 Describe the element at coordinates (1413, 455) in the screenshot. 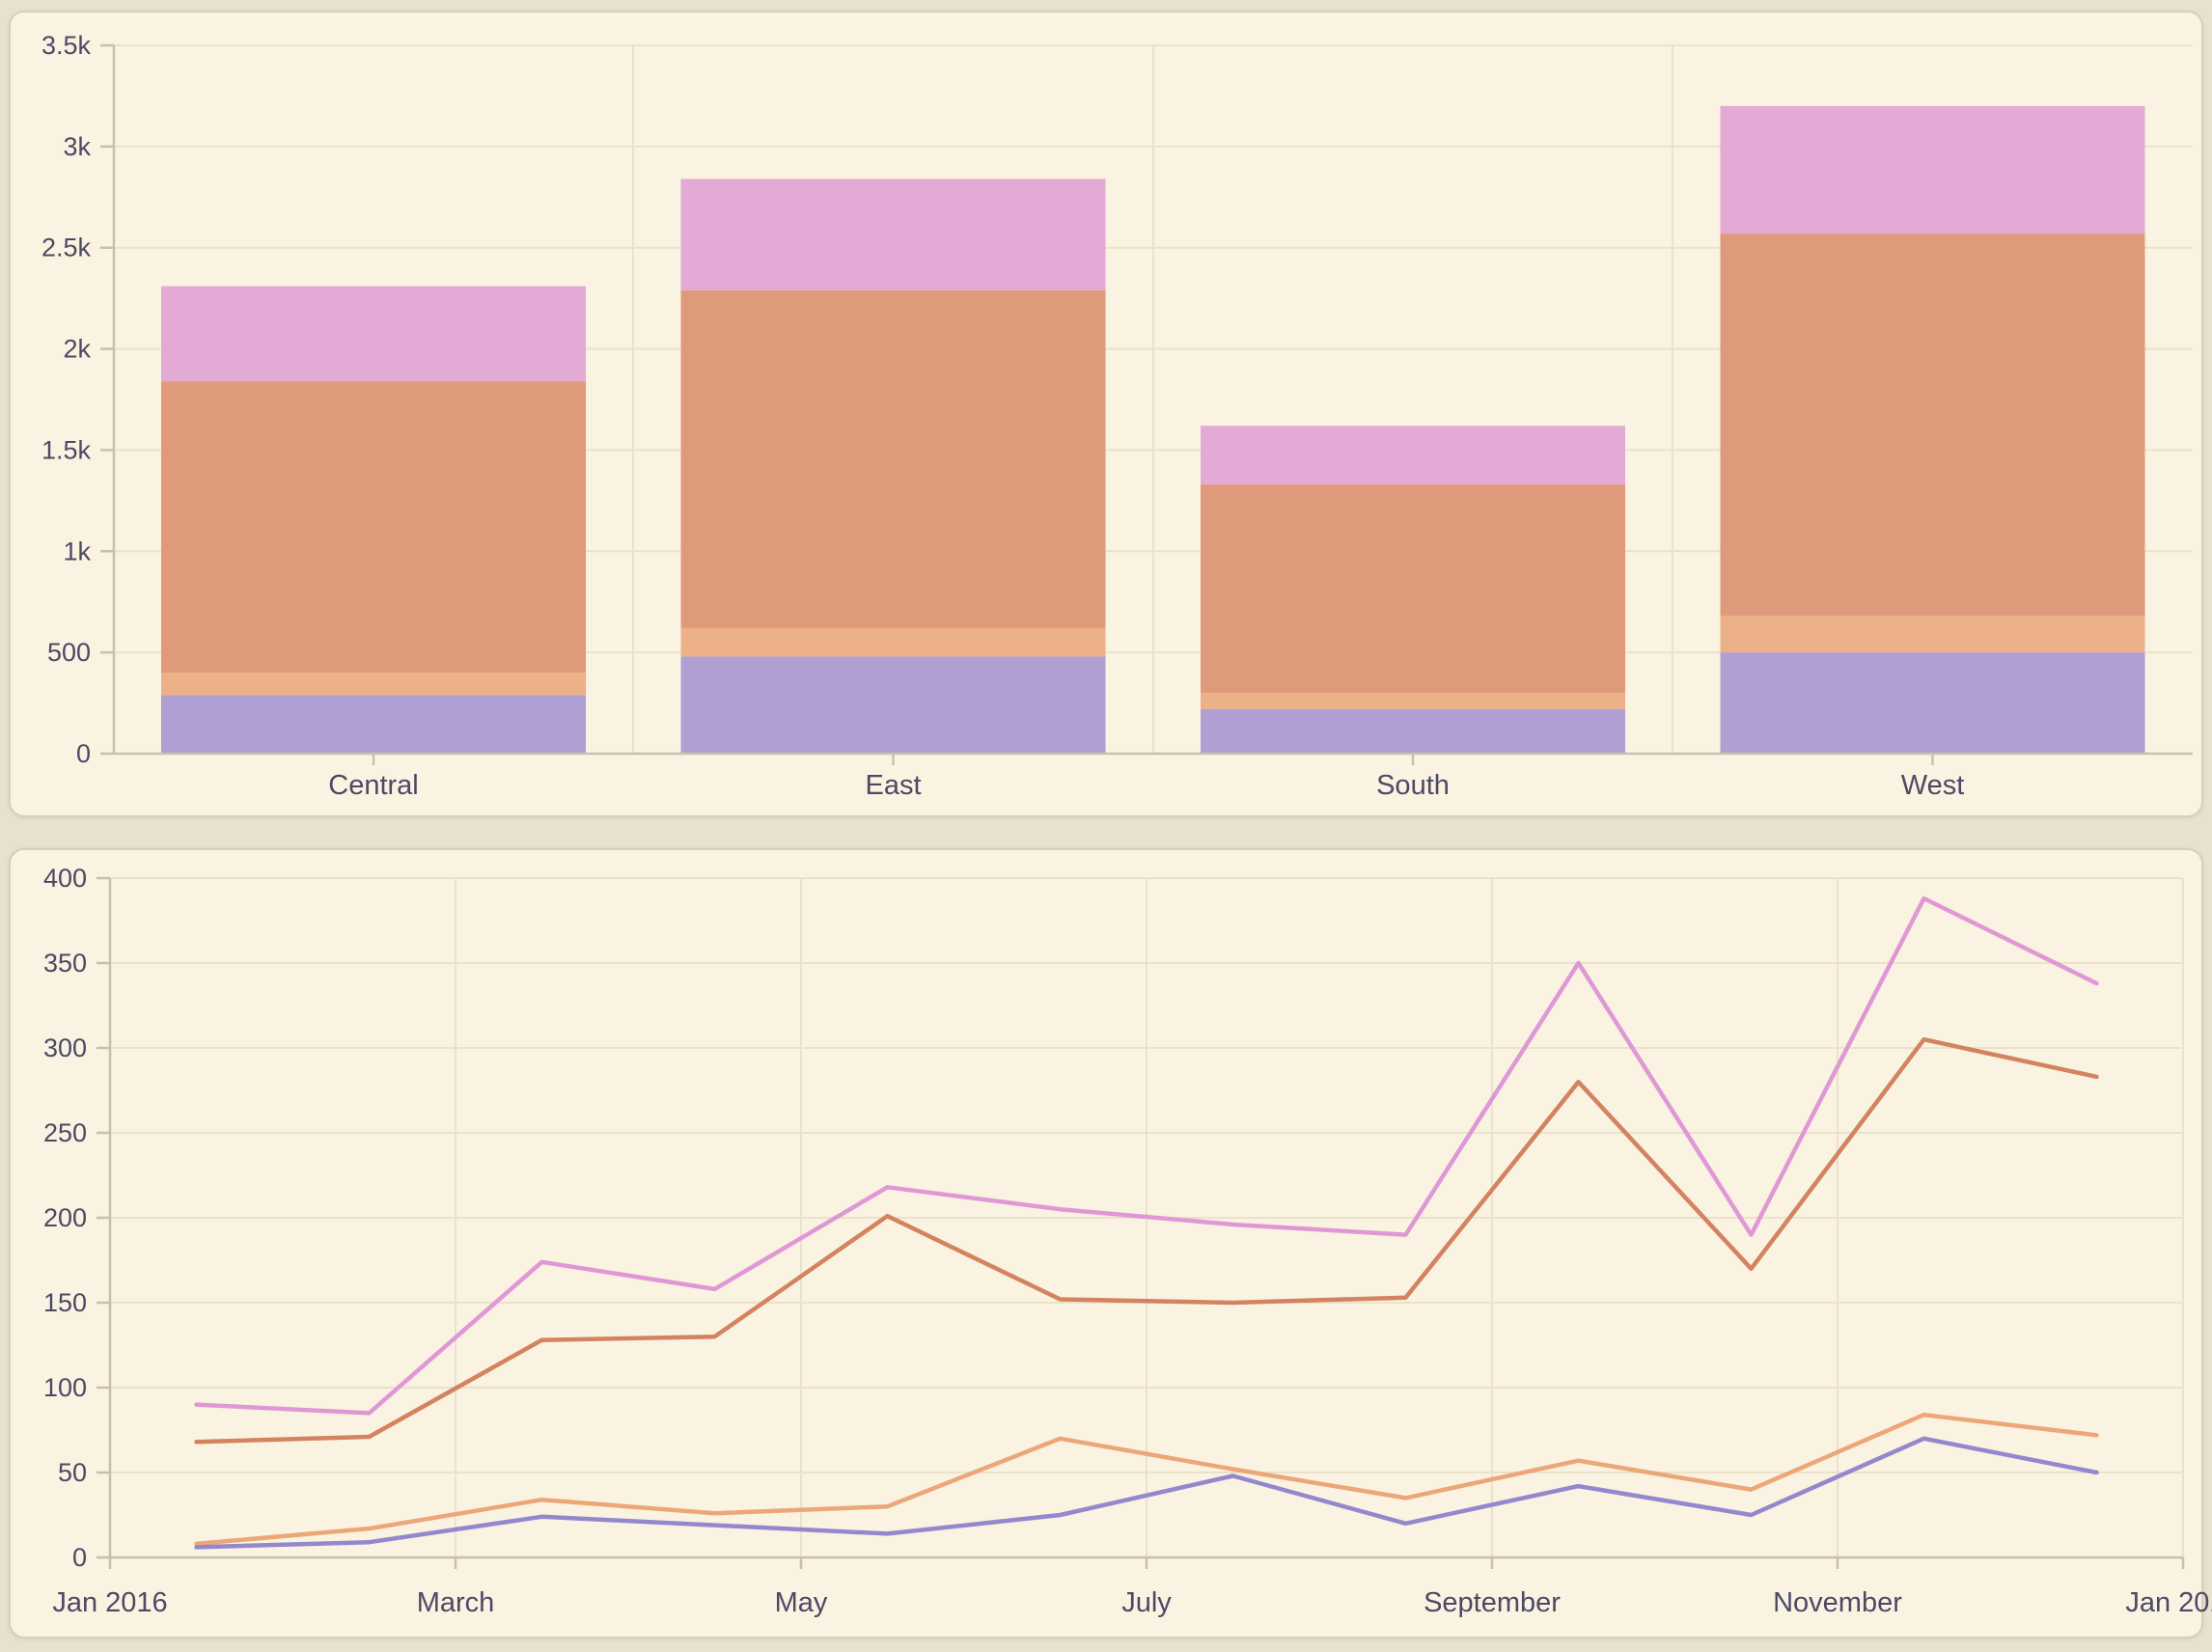

I see `bar-segment-pink-South` at that location.